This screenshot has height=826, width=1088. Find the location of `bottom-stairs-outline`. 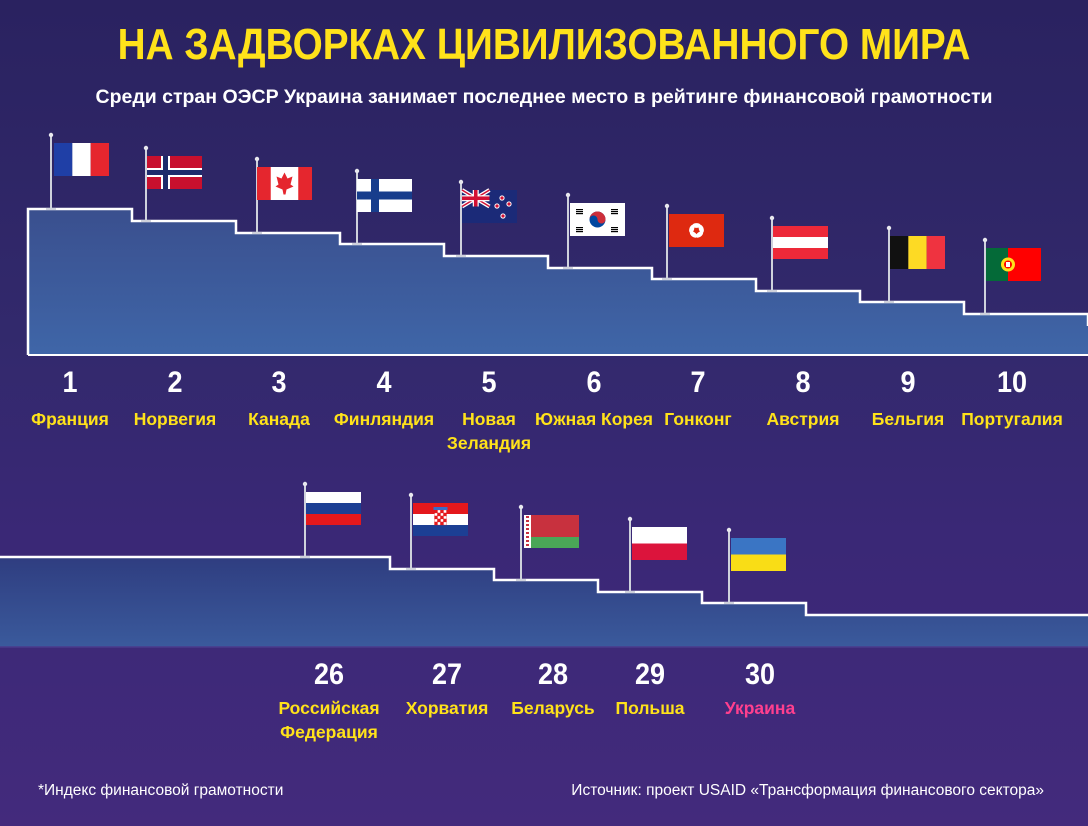

bottom-stairs-outline is located at coordinates (544, 586).